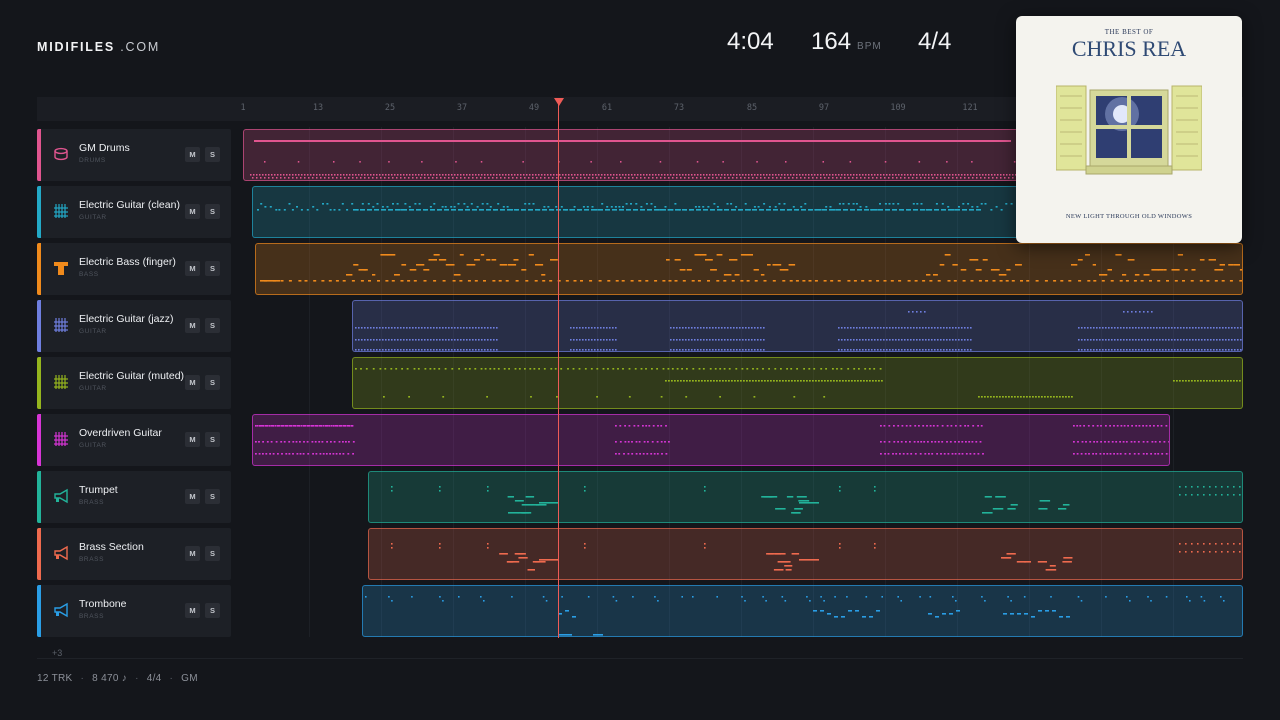 Image resolution: width=1280 pixels, height=720 pixels. What do you see at coordinates (55, 678) in the screenshot?
I see `footer-track-count: 12 TRK` at bounding box center [55, 678].